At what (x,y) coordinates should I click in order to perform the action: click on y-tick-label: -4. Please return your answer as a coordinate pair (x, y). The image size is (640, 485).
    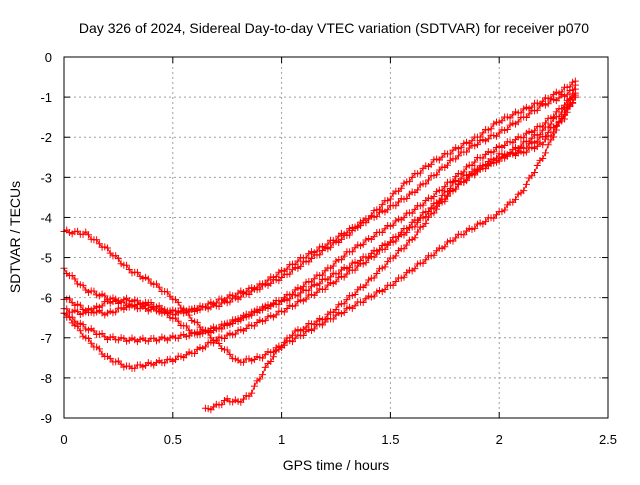
    Looking at the image, I should click on (46, 217).